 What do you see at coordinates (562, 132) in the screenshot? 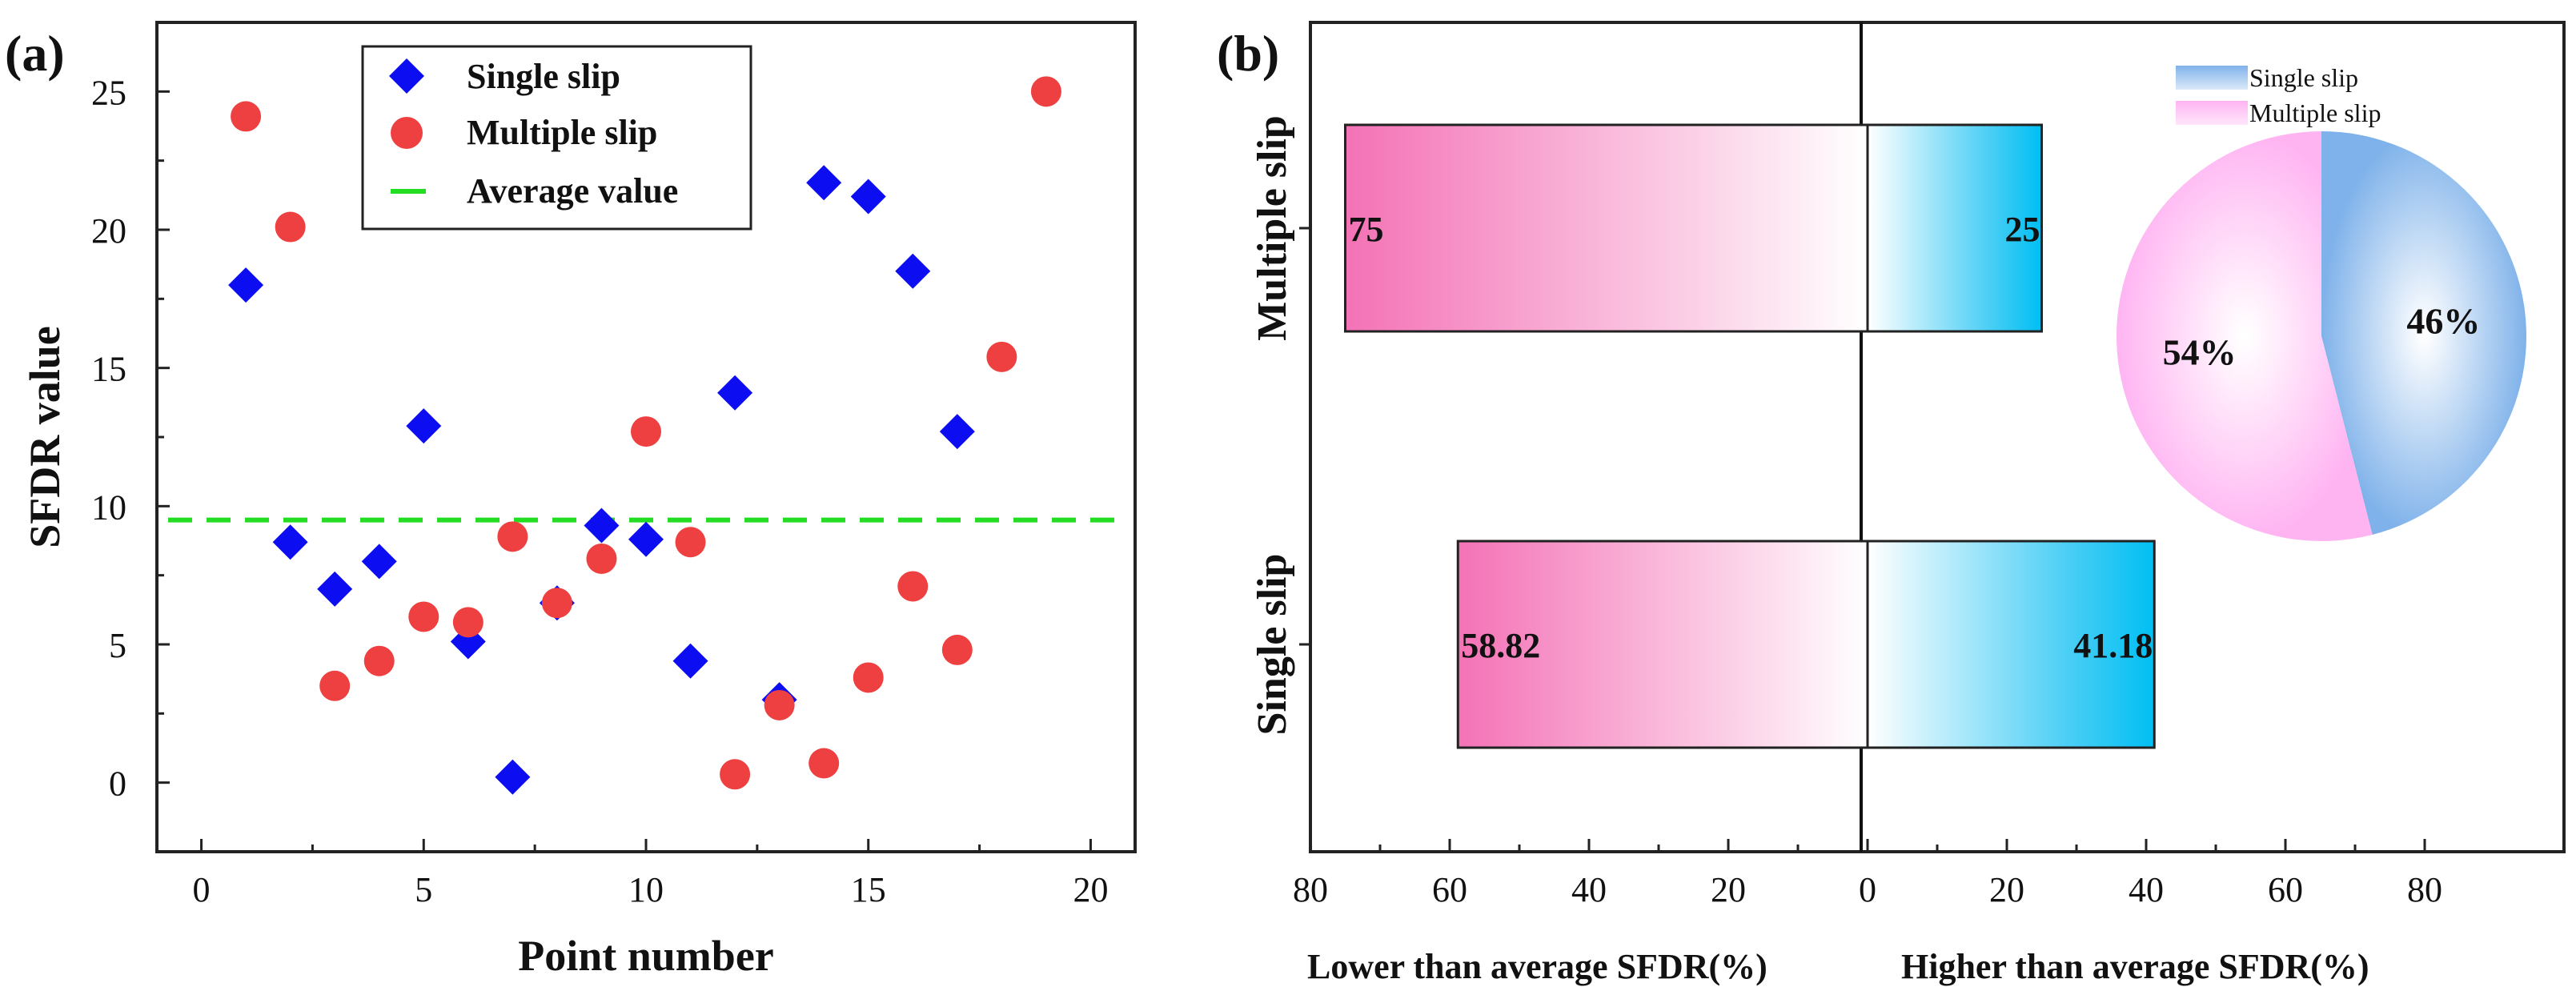
I see `legend-multiple-slip: Multiple slip` at bounding box center [562, 132].